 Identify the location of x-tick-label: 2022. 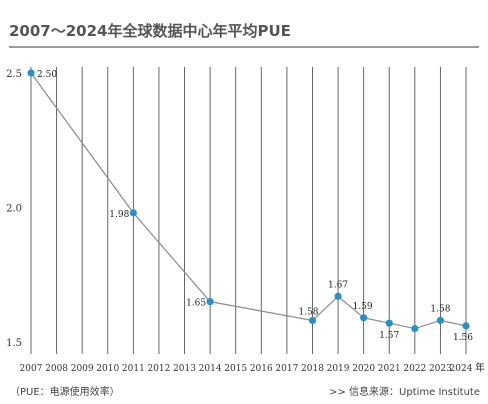
(414, 369).